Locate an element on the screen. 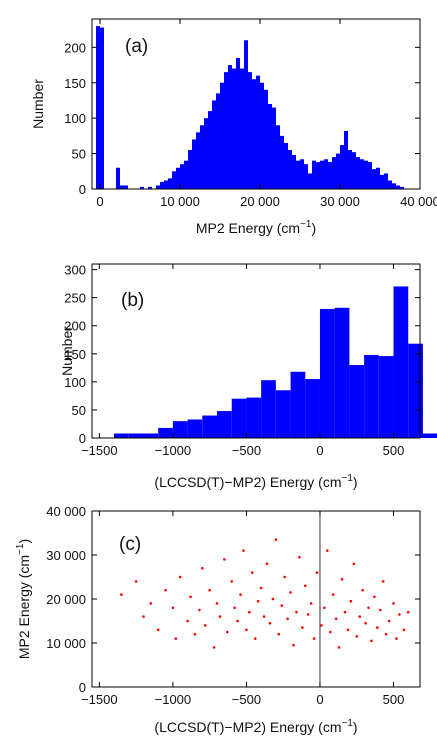  y-tick-label: 100 is located at coordinates (75, 118).